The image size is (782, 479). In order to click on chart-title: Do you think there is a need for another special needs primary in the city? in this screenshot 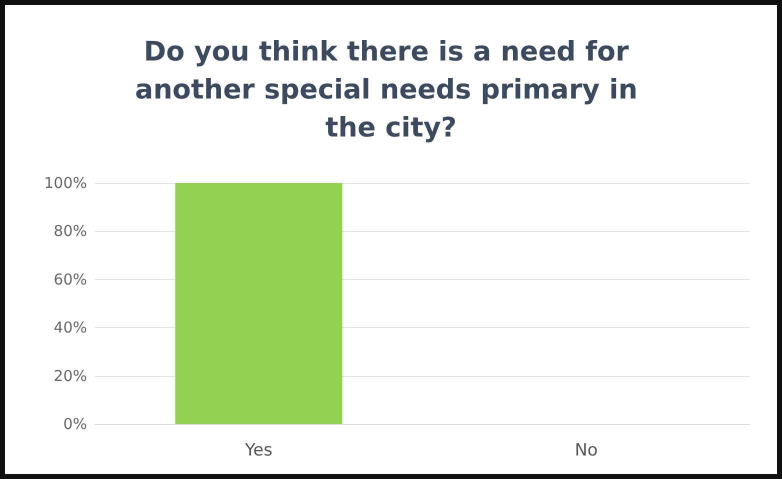, I will do `click(391, 90)`.